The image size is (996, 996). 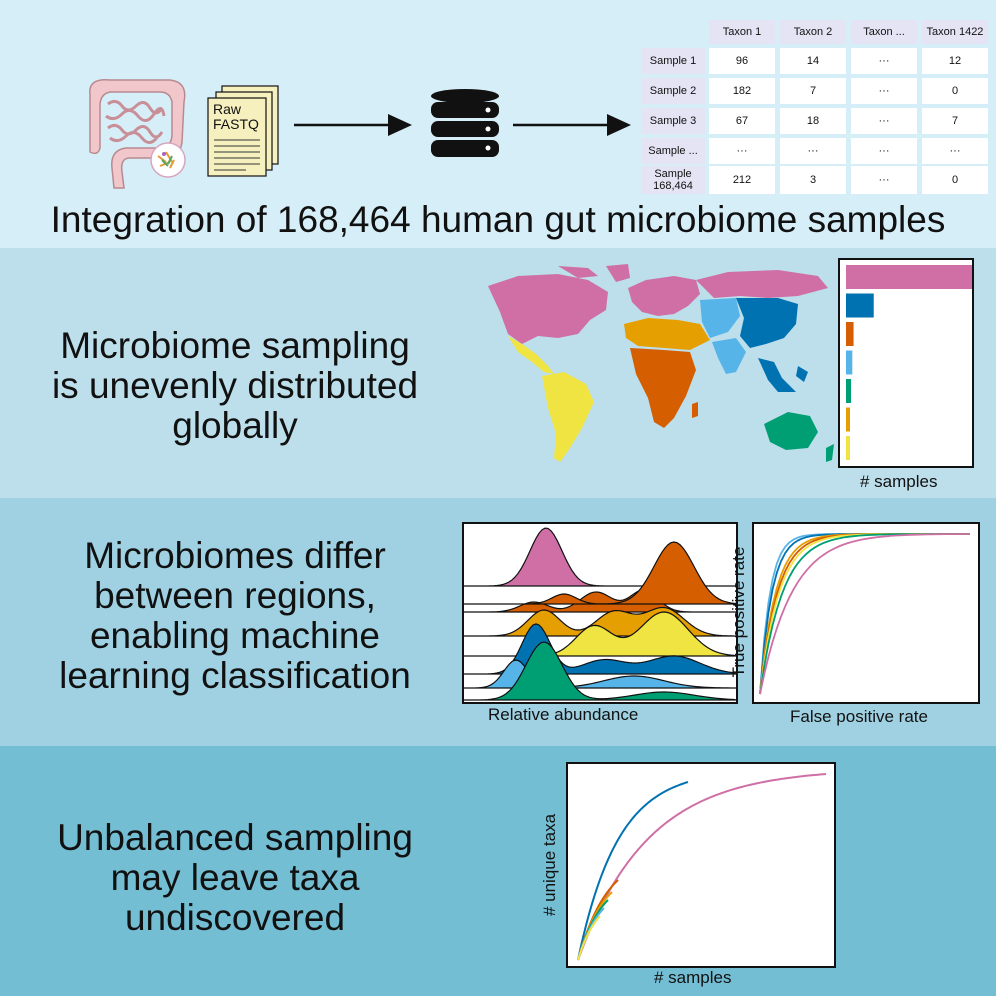 What do you see at coordinates (813, 121) in the screenshot?
I see `table-cell: 18` at bounding box center [813, 121].